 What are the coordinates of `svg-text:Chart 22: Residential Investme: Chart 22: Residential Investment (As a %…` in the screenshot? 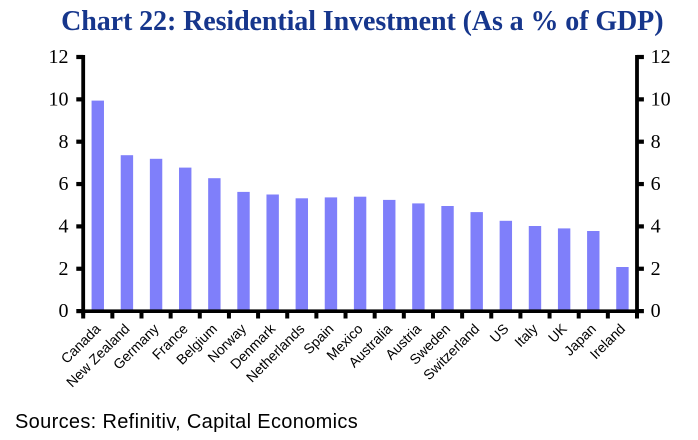 It's located at (362, 21).